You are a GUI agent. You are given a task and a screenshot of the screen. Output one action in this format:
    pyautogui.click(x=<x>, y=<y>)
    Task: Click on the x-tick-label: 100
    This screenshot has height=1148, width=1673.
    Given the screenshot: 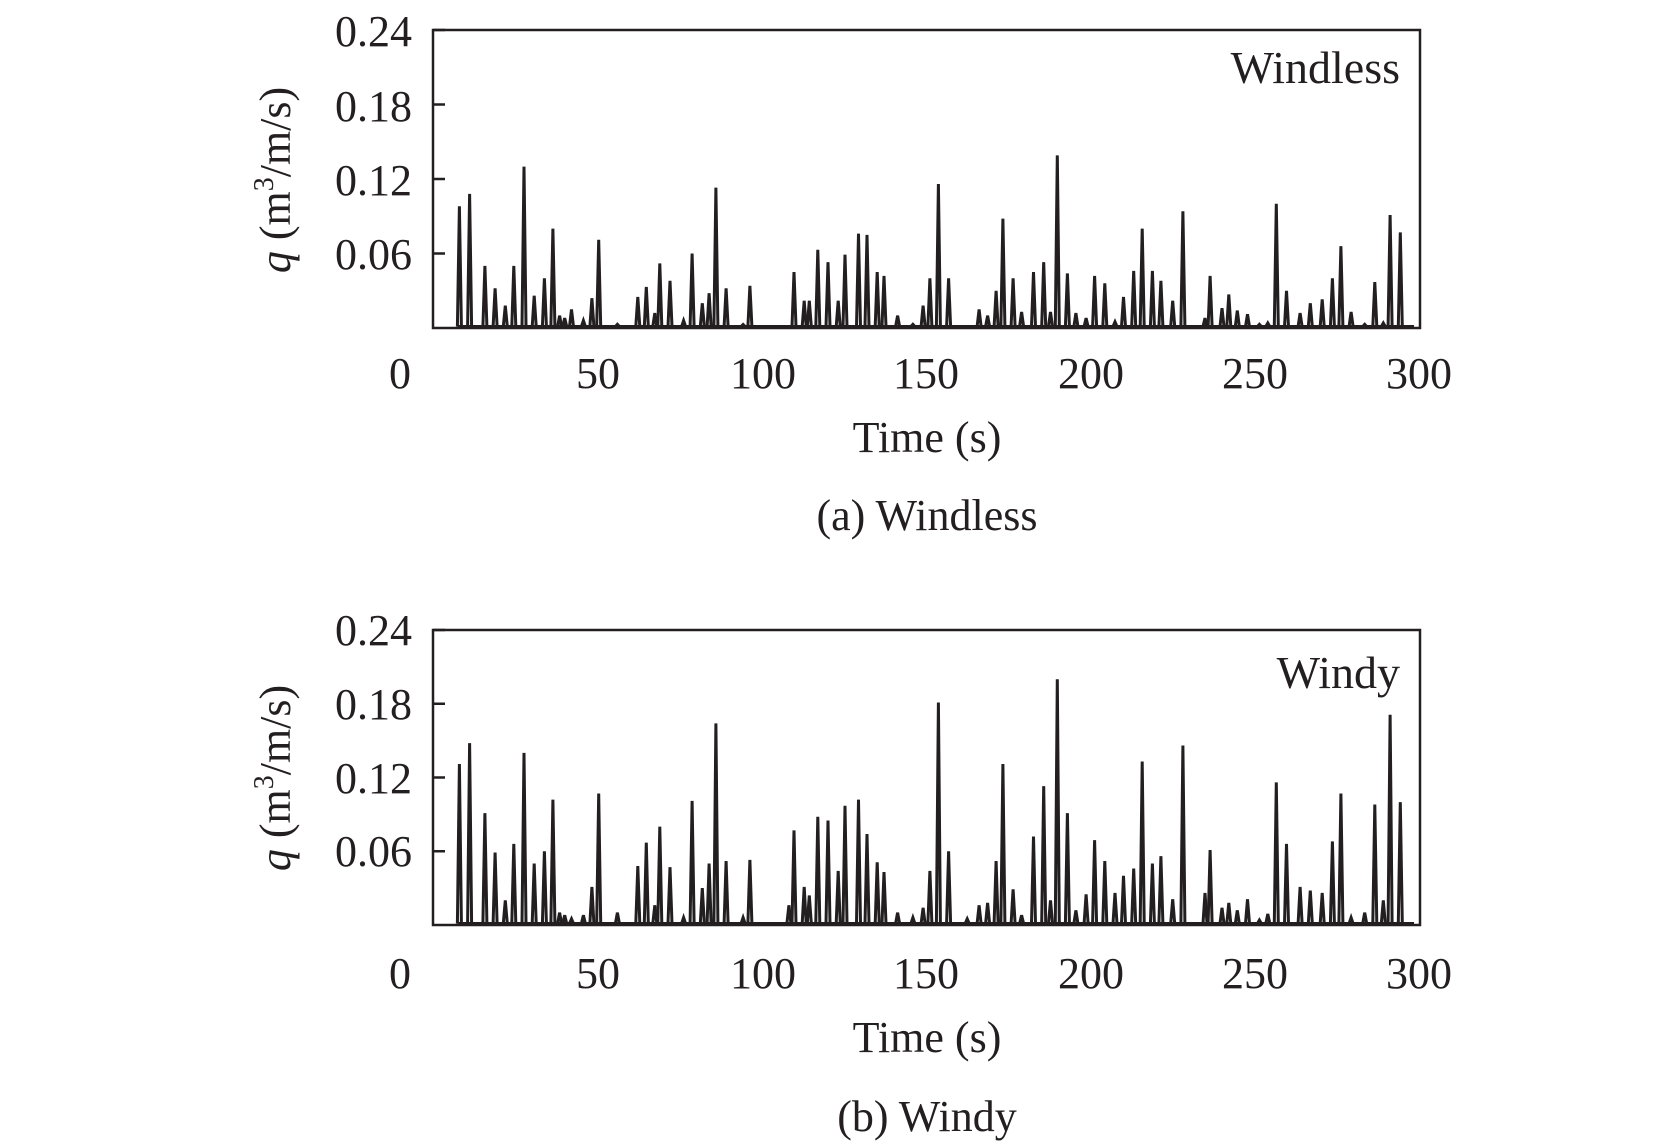 What is the action you would take?
    pyautogui.click(x=763, y=373)
    